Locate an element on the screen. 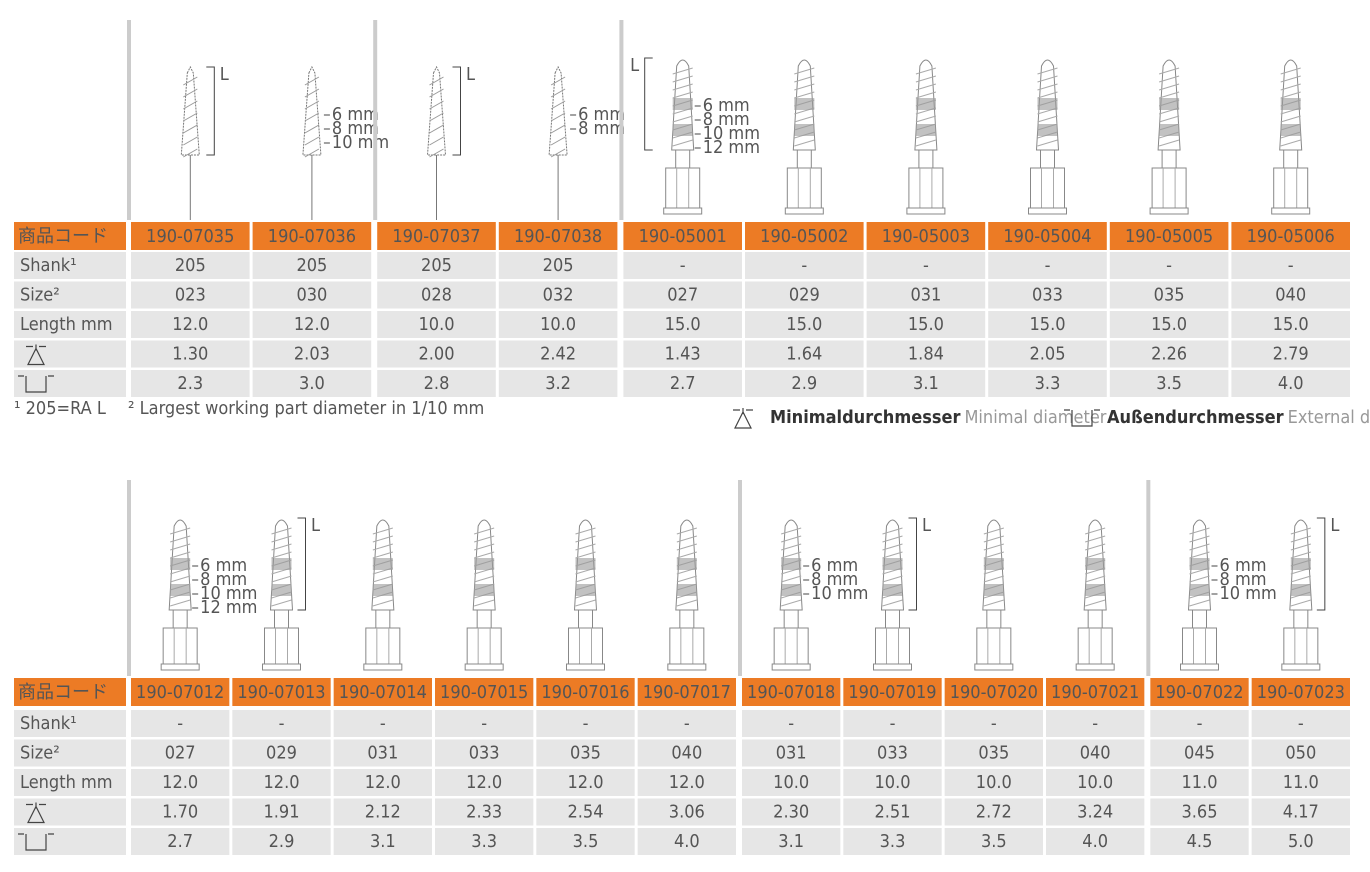 The image size is (1370, 872). length-bracket is located at coordinates (301, 564).